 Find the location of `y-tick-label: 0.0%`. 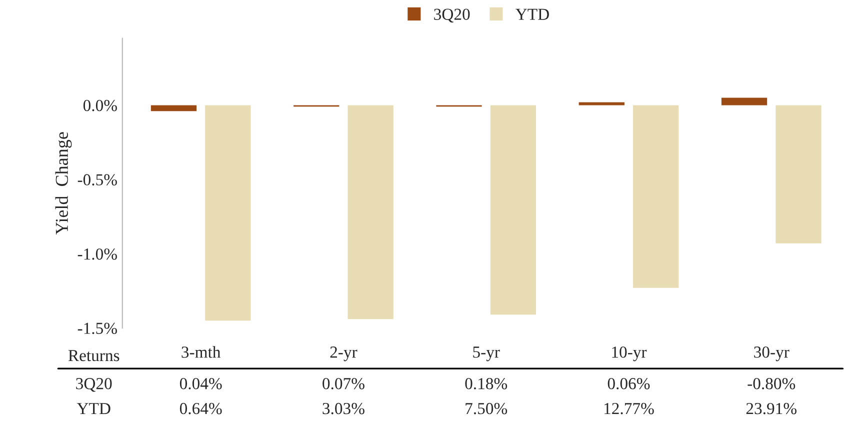

y-tick-label: 0.0% is located at coordinates (100, 106).